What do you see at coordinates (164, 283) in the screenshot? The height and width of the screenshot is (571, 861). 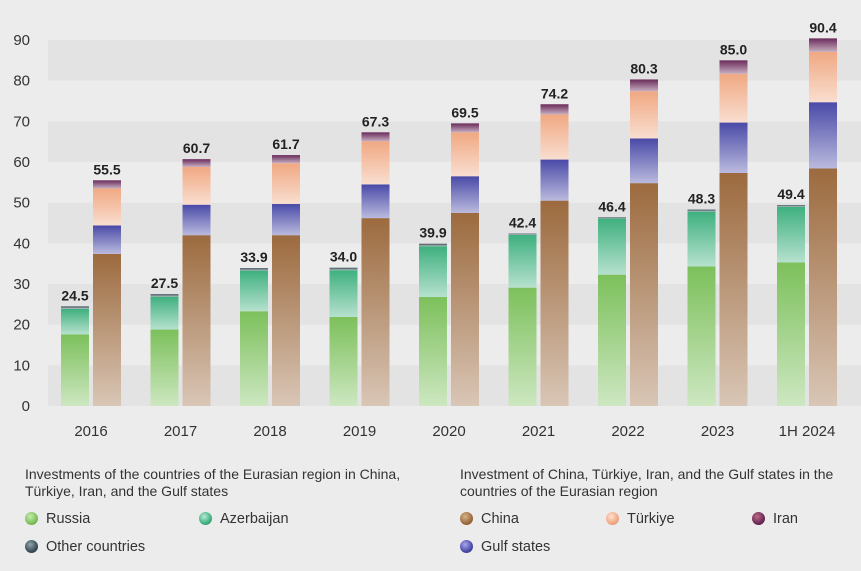 I see `total-label-group1: 27.5` at bounding box center [164, 283].